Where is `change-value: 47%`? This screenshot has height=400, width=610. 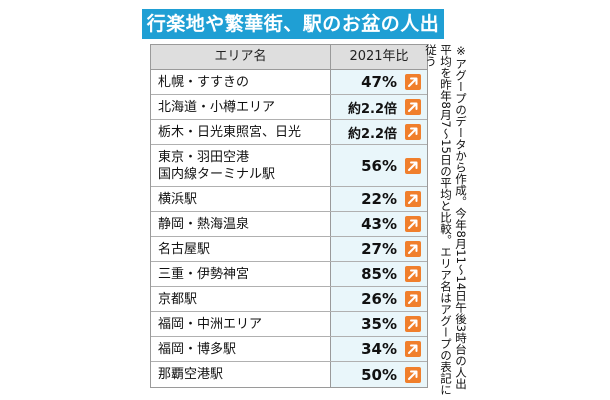 change-value: 47% is located at coordinates (379, 82).